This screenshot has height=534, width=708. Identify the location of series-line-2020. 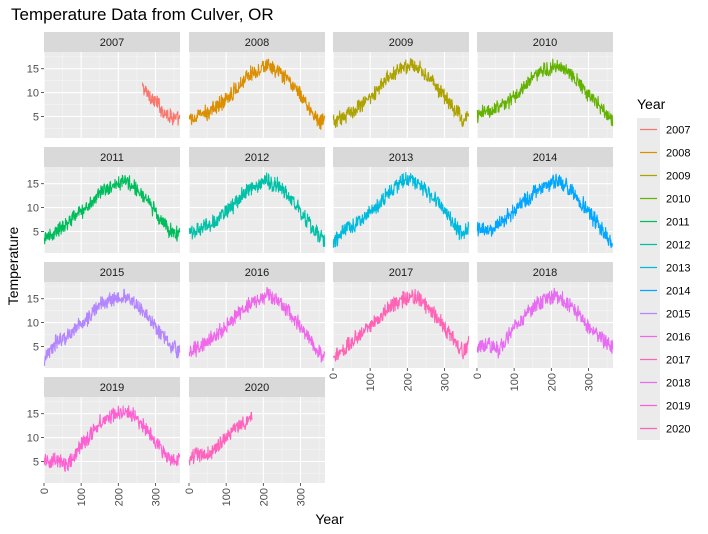
(220, 438).